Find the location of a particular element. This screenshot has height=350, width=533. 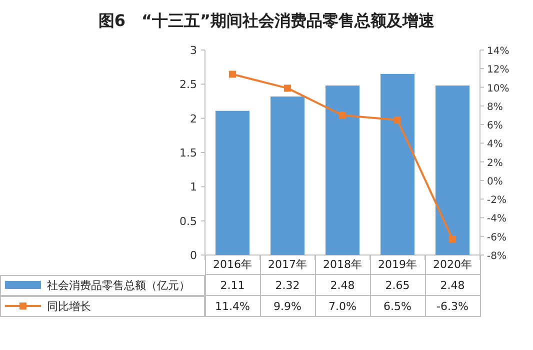

y2-tick-label: 14% is located at coordinates (498, 51).